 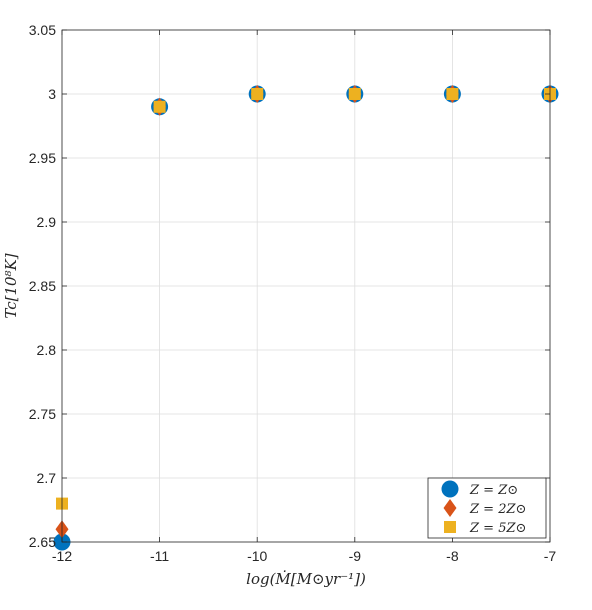 What do you see at coordinates (42, 158) in the screenshot?
I see `y-tick-label: 2.95` at bounding box center [42, 158].